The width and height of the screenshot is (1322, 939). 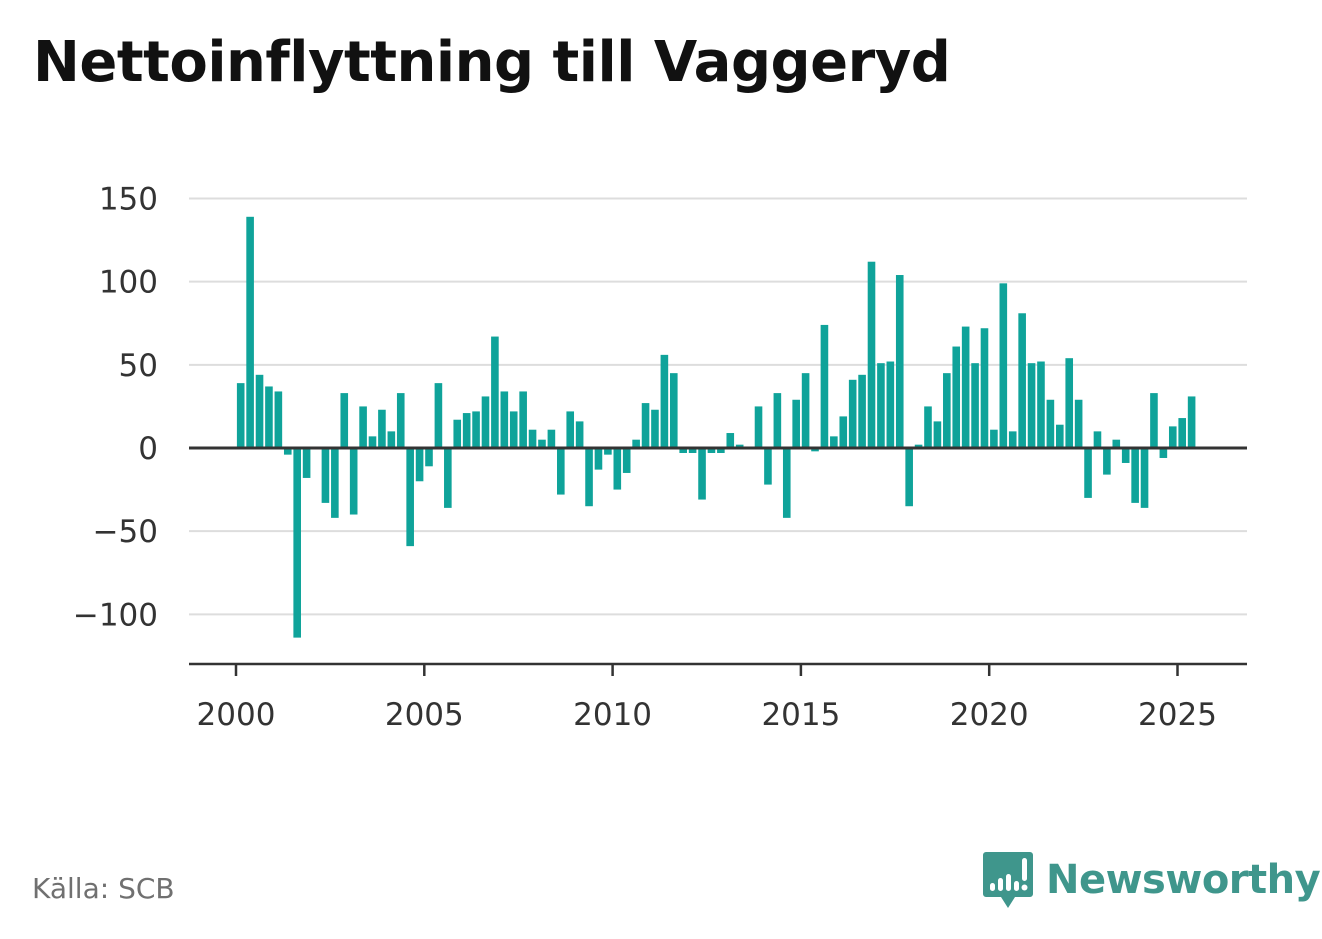 What do you see at coordinates (115, 615) in the screenshot?
I see `y-tick-label: −100` at bounding box center [115, 615].